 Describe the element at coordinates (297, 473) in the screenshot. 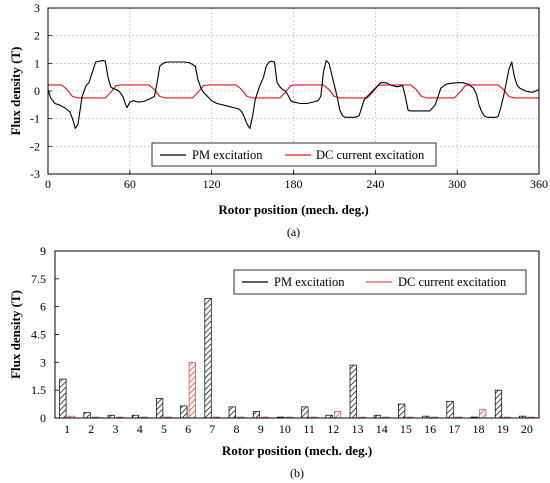

I see `chart-b-panel-label: (b)` at that location.